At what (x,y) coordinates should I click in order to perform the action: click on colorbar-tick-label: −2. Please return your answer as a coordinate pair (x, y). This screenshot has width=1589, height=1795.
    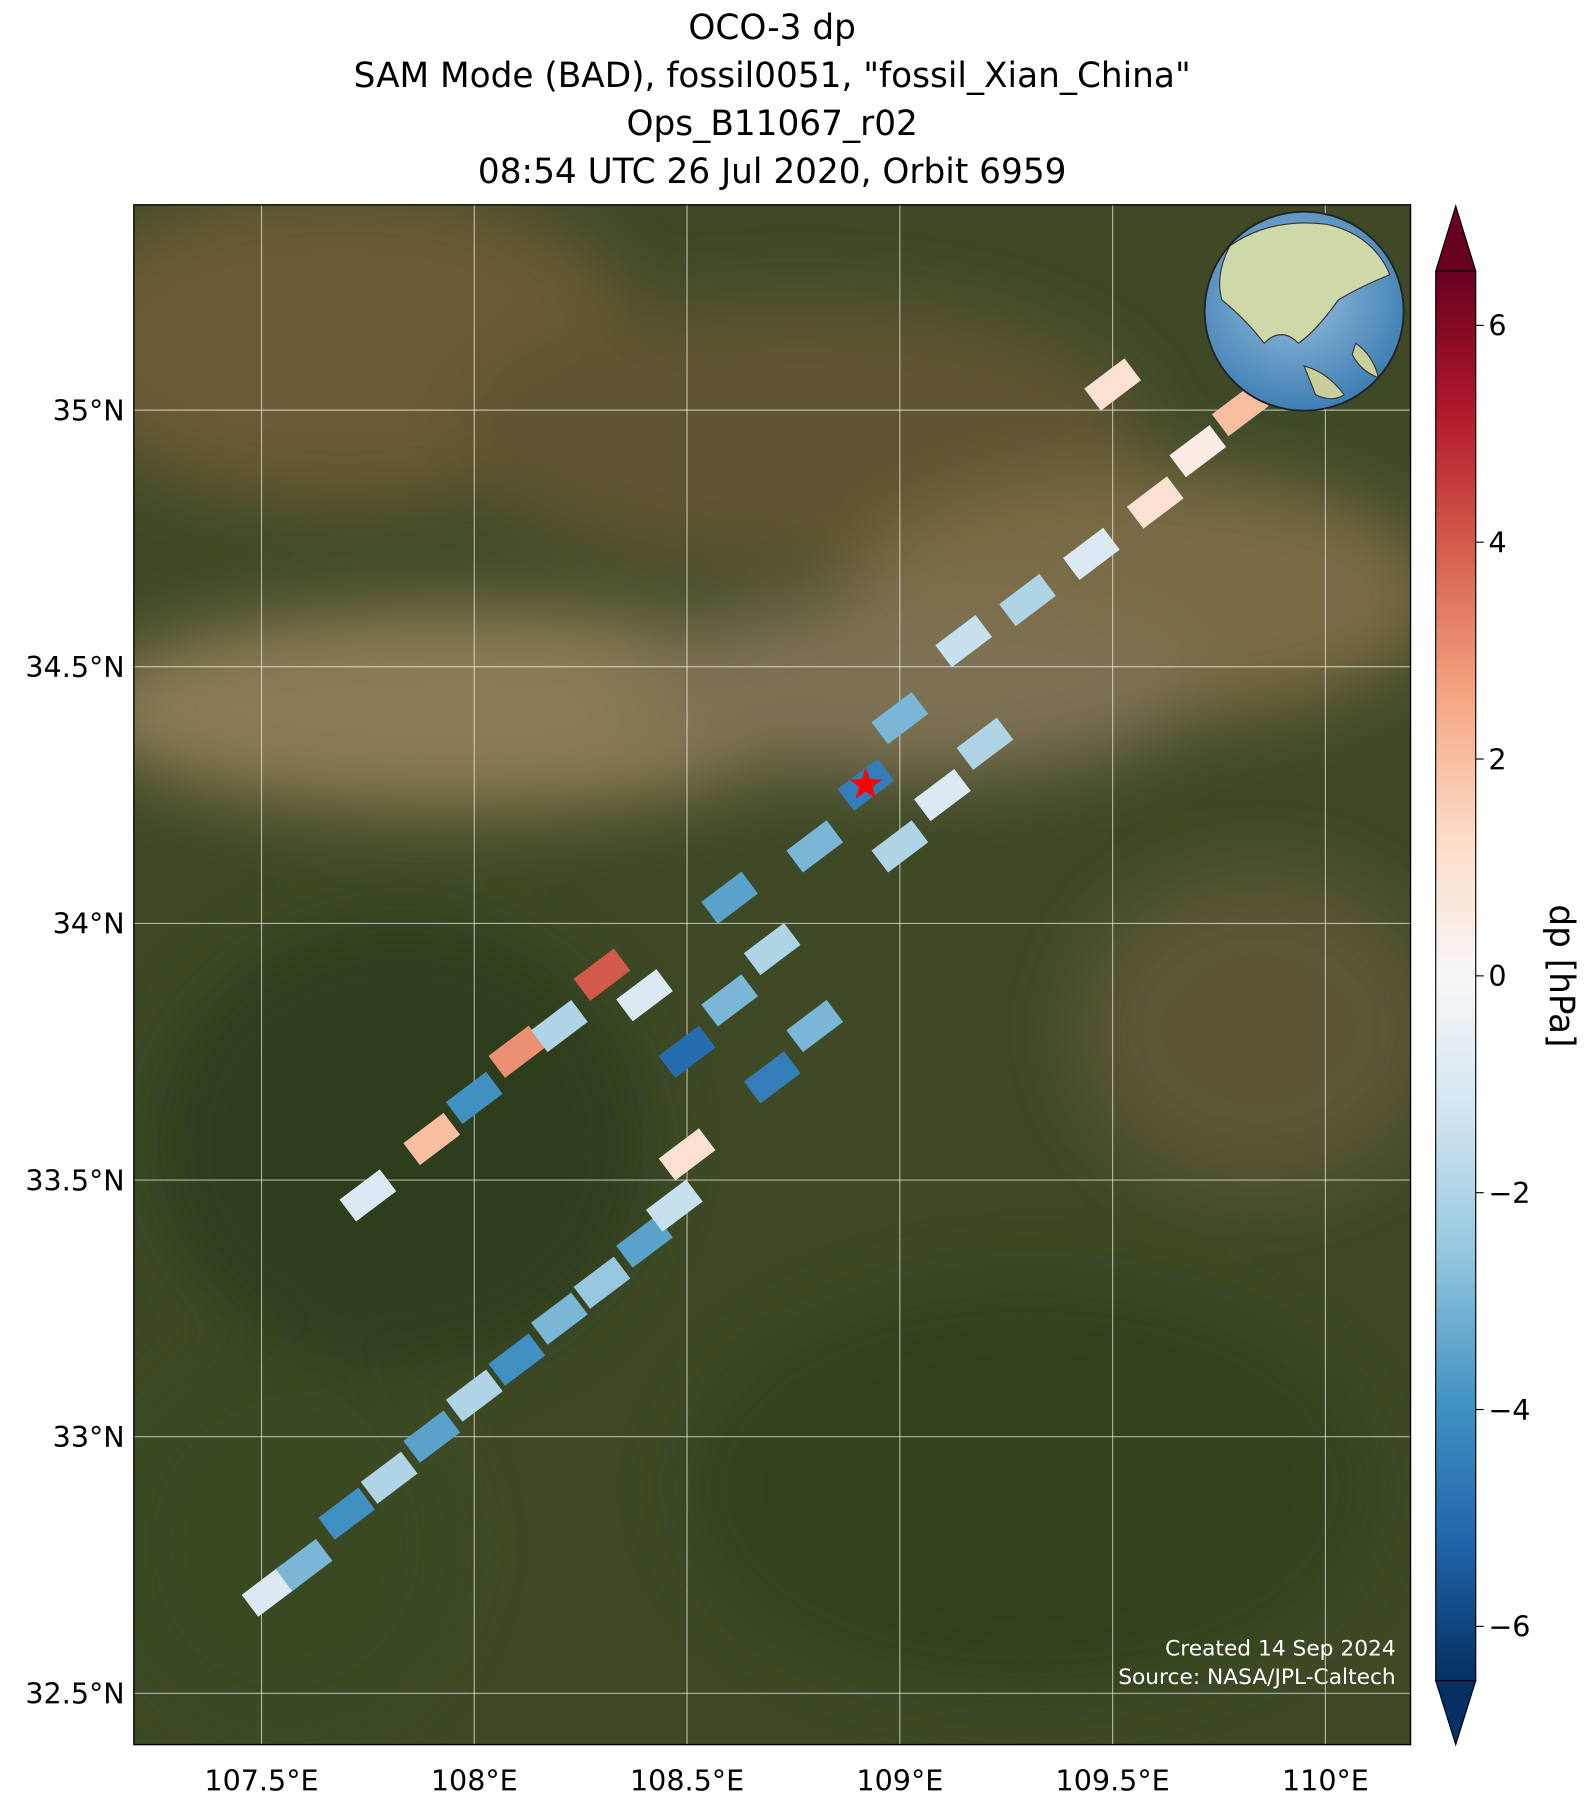
    Looking at the image, I should click on (1509, 1193).